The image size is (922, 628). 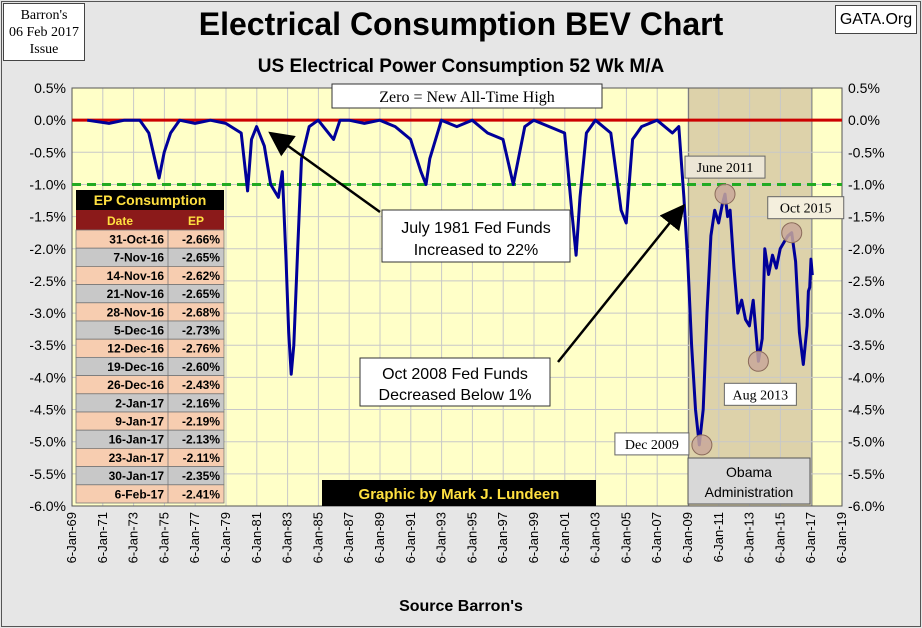 What do you see at coordinates (866, 281) in the screenshot?
I see `y-tick-right: -2.5%` at bounding box center [866, 281].